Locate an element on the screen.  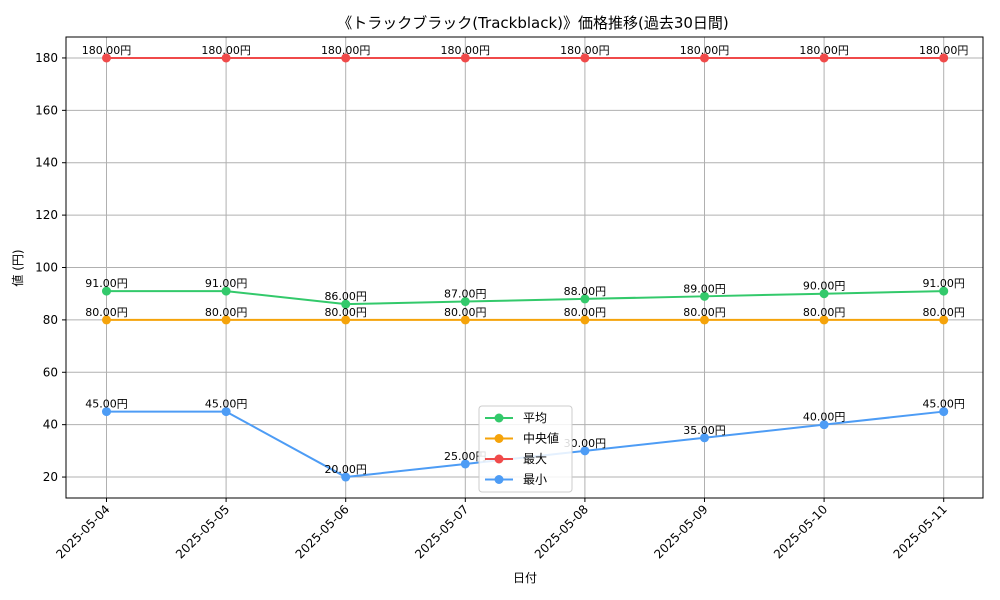
data-label: 86.00円 is located at coordinates (345, 296).